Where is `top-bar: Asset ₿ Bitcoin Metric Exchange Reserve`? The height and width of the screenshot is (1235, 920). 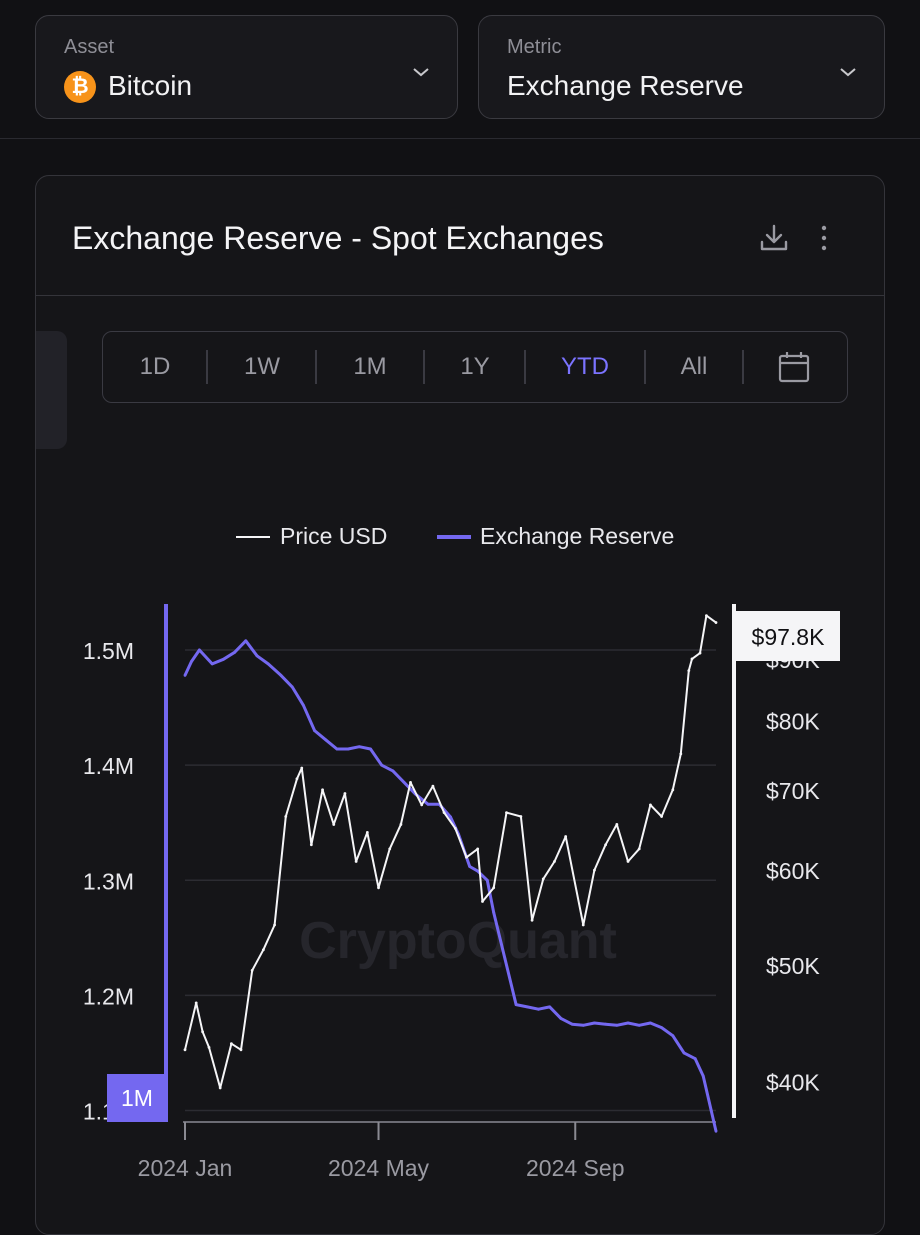
top-bar: Asset ₿ Bitcoin Metric Exchange Reserve is located at coordinates (460, 69).